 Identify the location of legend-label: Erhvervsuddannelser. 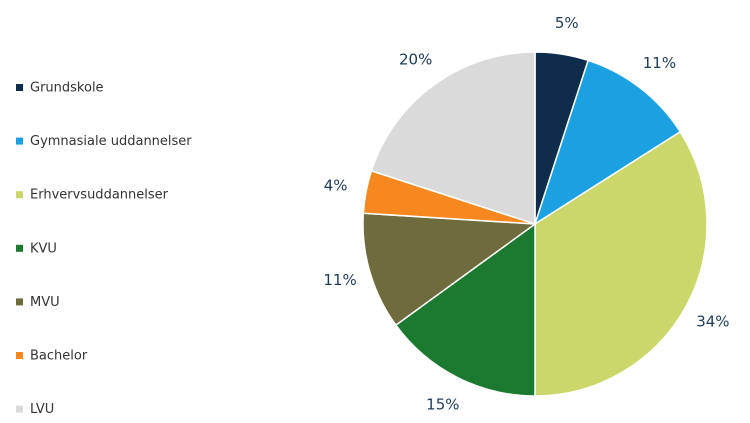
(99, 195).